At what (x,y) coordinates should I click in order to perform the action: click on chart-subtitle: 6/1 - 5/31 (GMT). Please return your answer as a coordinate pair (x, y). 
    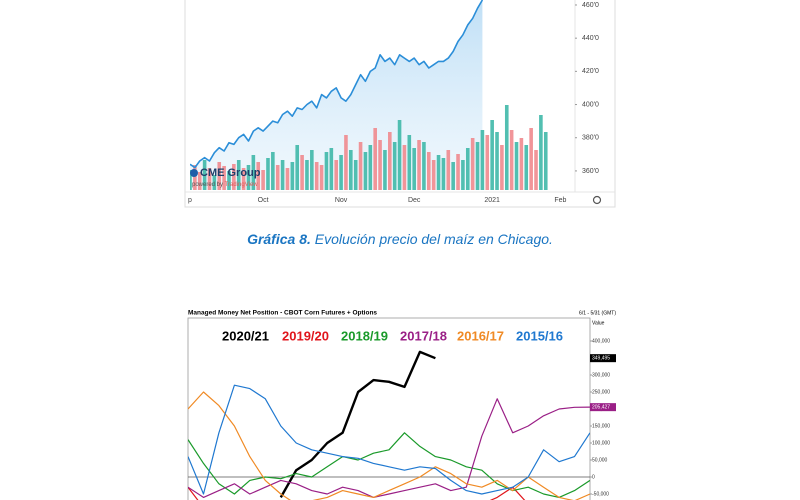
    Looking at the image, I should click on (597, 313).